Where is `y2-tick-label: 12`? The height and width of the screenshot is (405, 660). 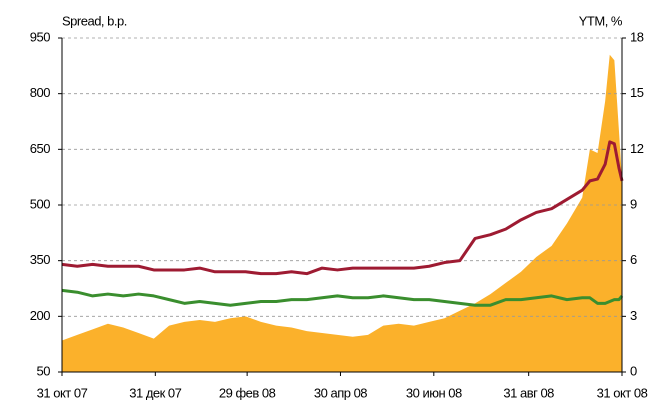
y2-tick-label: 12 is located at coordinates (637, 148).